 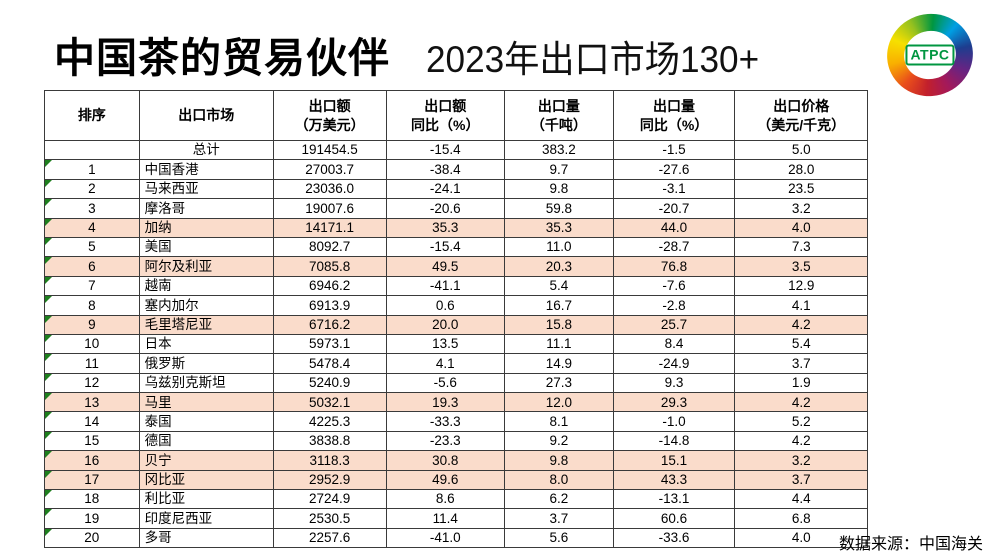 I want to click on table-row: 7 越南 6946.2 -41.1 5.4 -7.6 12.9, so click(x=456, y=286).